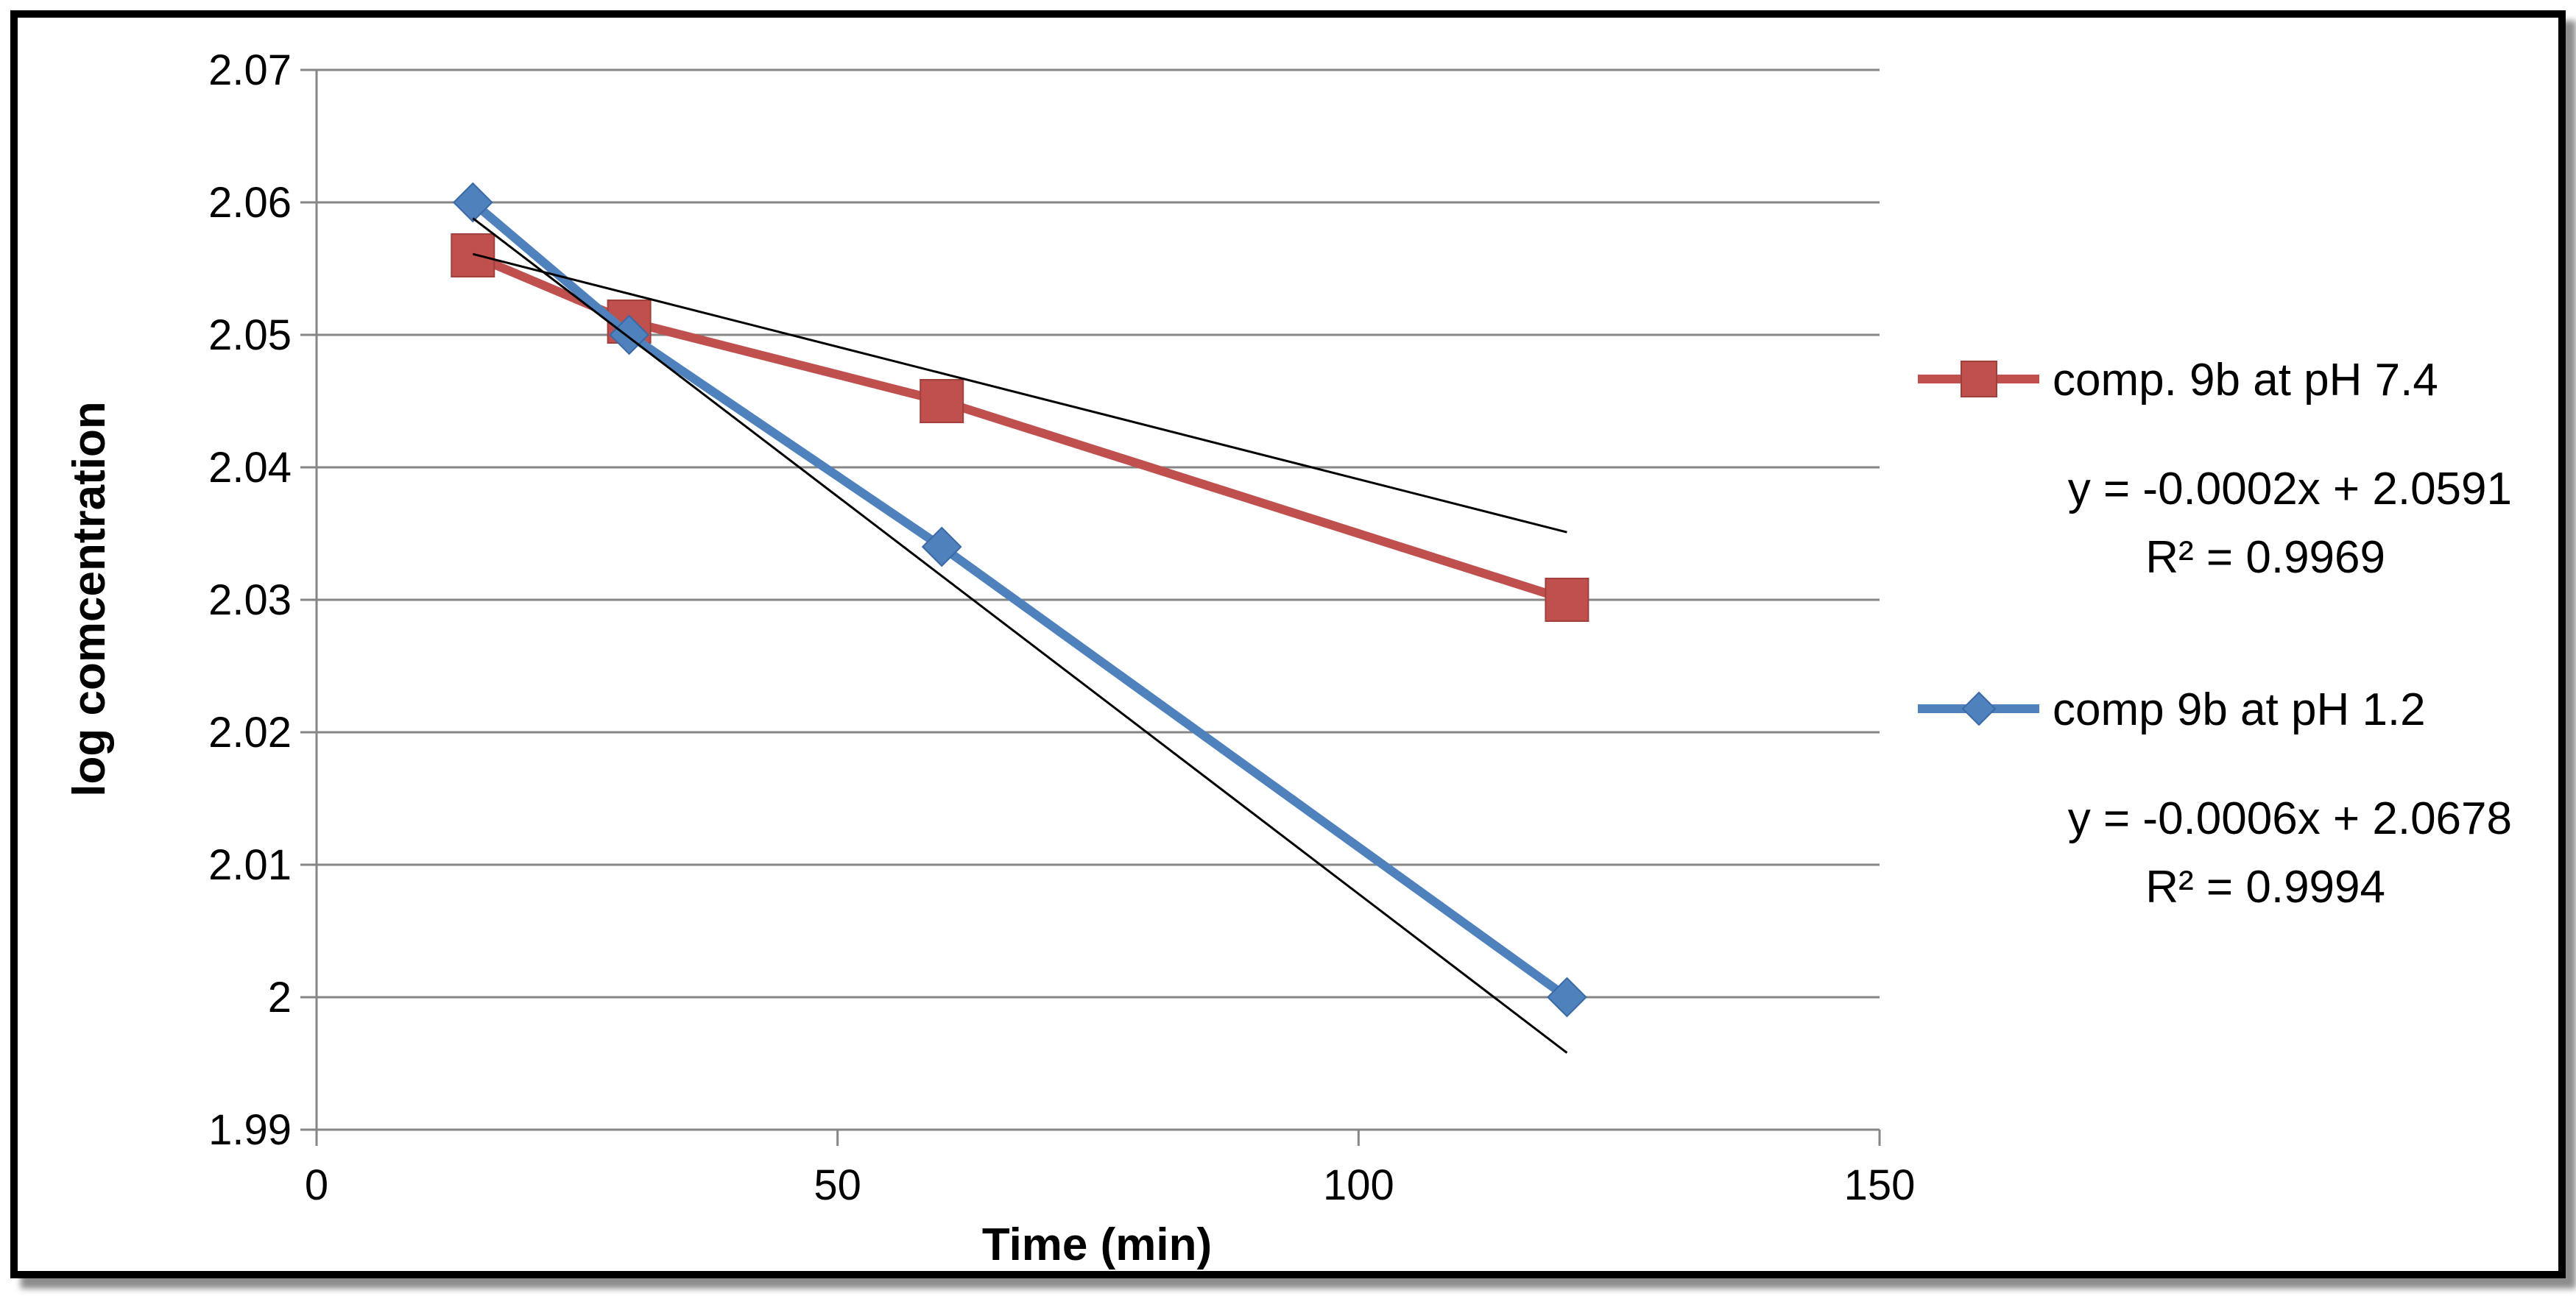 The image size is (2576, 1296). I want to click on x-tick-label: 150, so click(1880, 1185).